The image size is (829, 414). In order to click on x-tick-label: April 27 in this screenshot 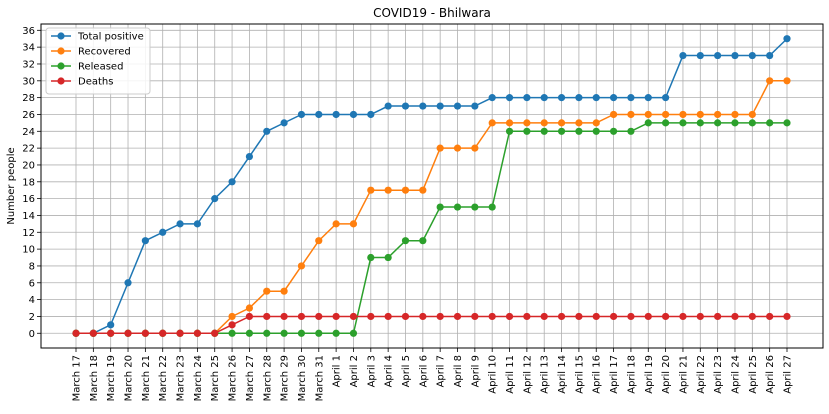, I will do `click(788, 374)`.